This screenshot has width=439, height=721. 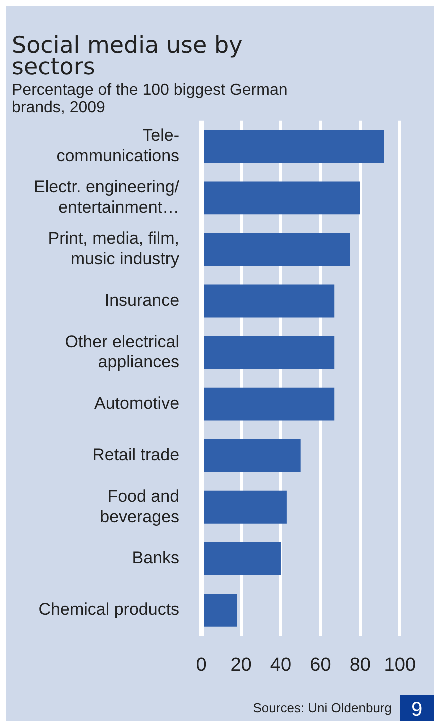 What do you see at coordinates (281, 665) in the screenshot?
I see `x-tick-label: 40` at bounding box center [281, 665].